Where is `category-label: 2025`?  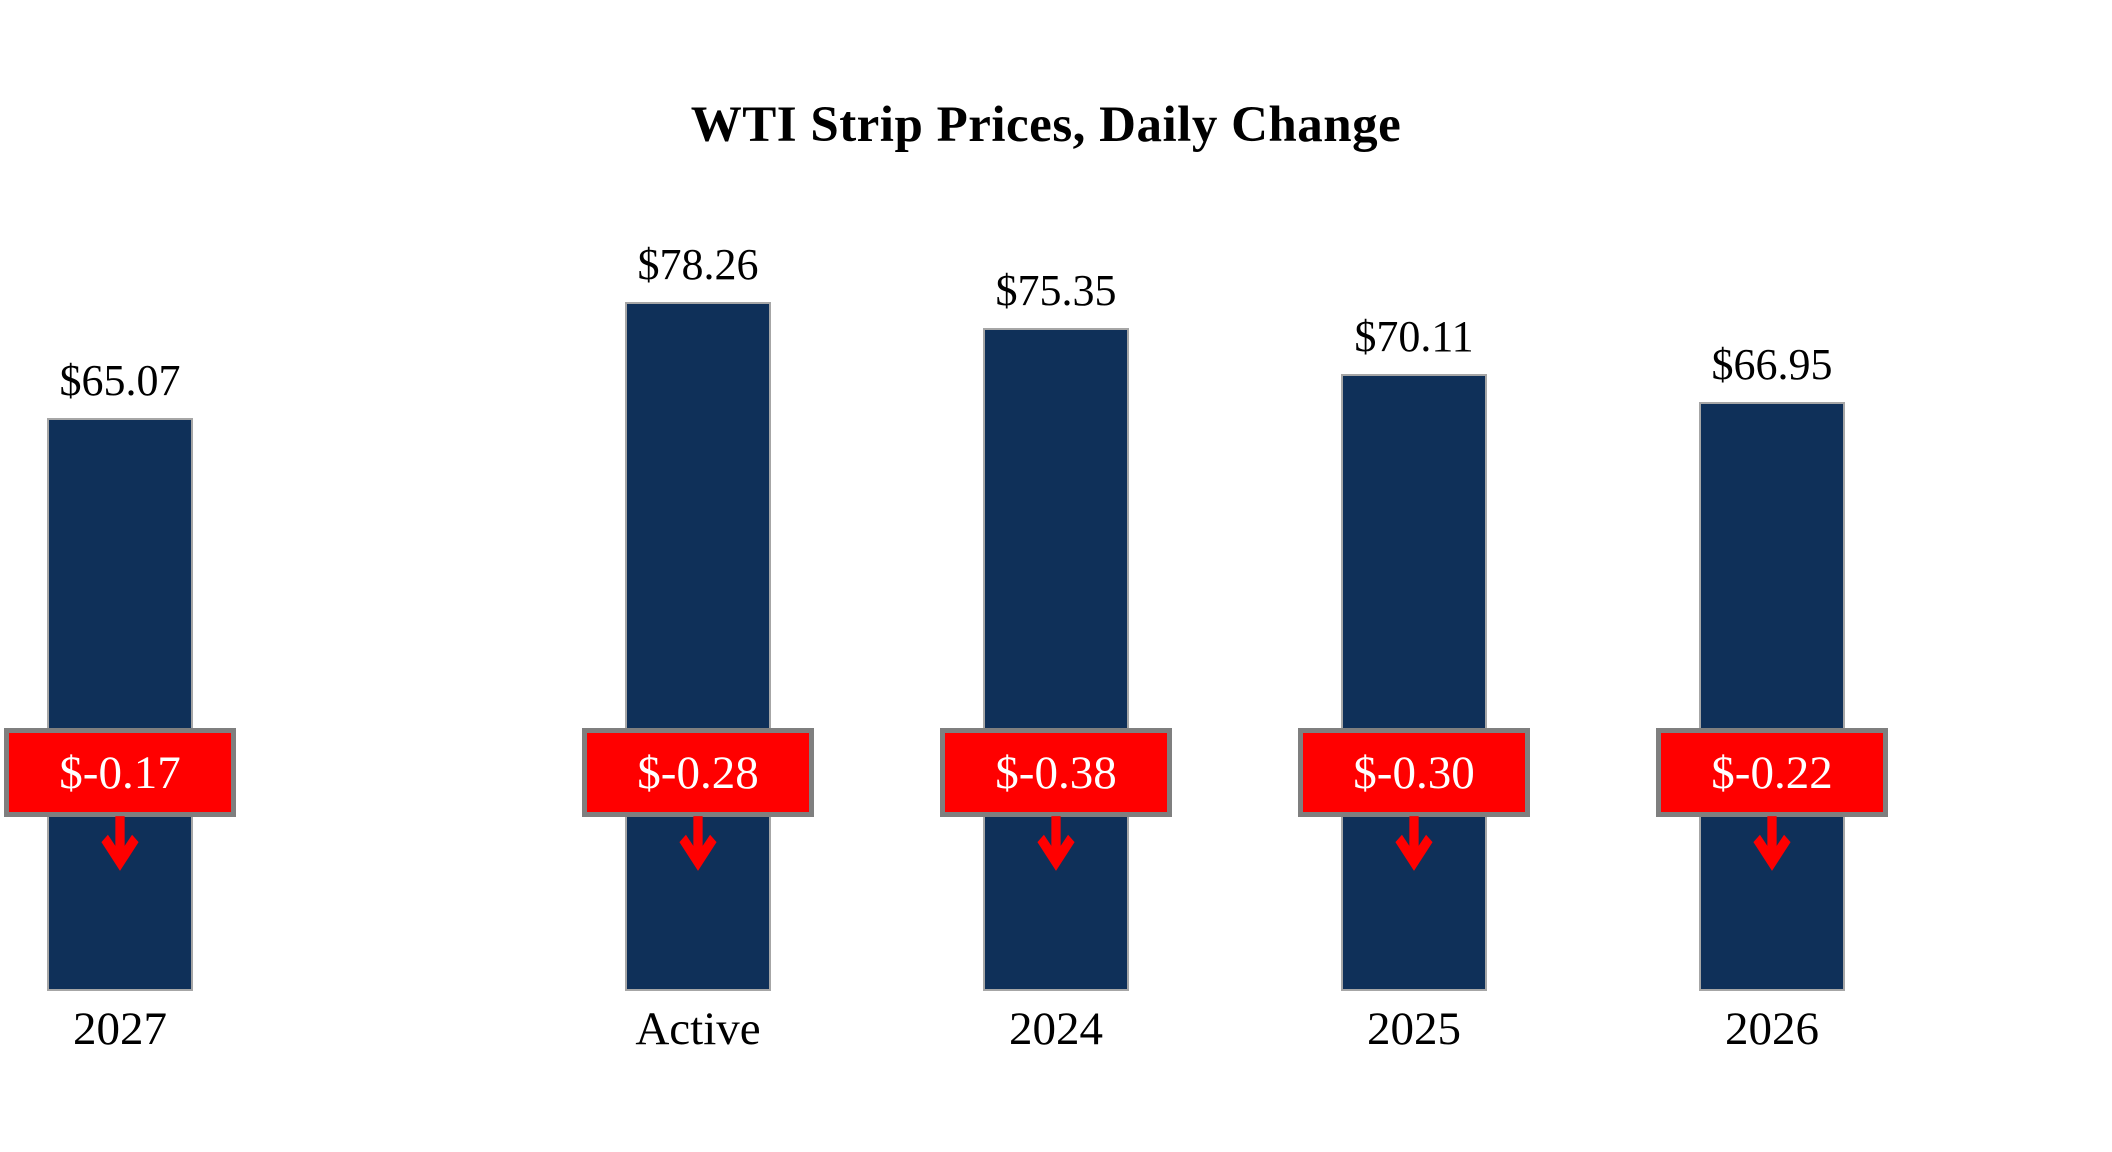 category-label: 2025 is located at coordinates (1414, 1029).